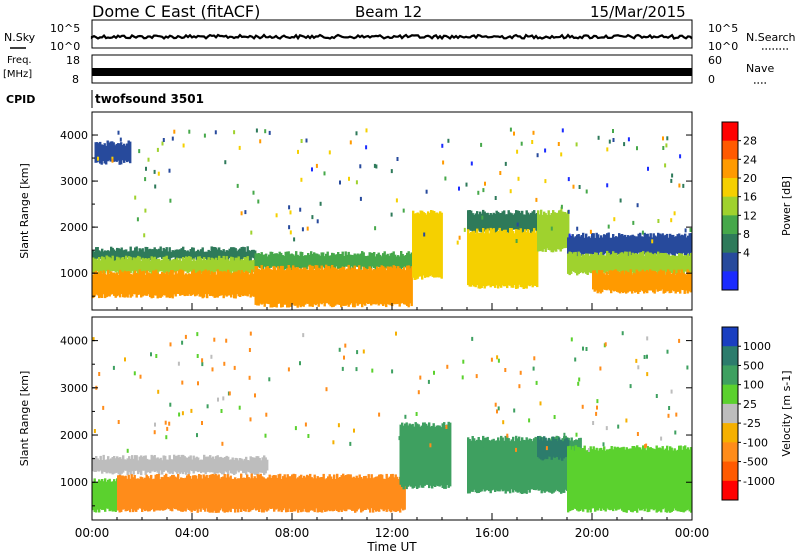  What do you see at coordinates (723, 46) in the screenshot?
I see `noise-tick-bottom-right: 10^0` at bounding box center [723, 46].